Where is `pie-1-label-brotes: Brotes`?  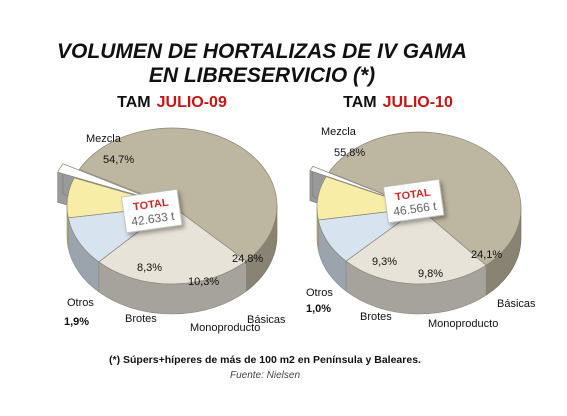
pie-1-label-brotes: Brotes is located at coordinates (141, 319).